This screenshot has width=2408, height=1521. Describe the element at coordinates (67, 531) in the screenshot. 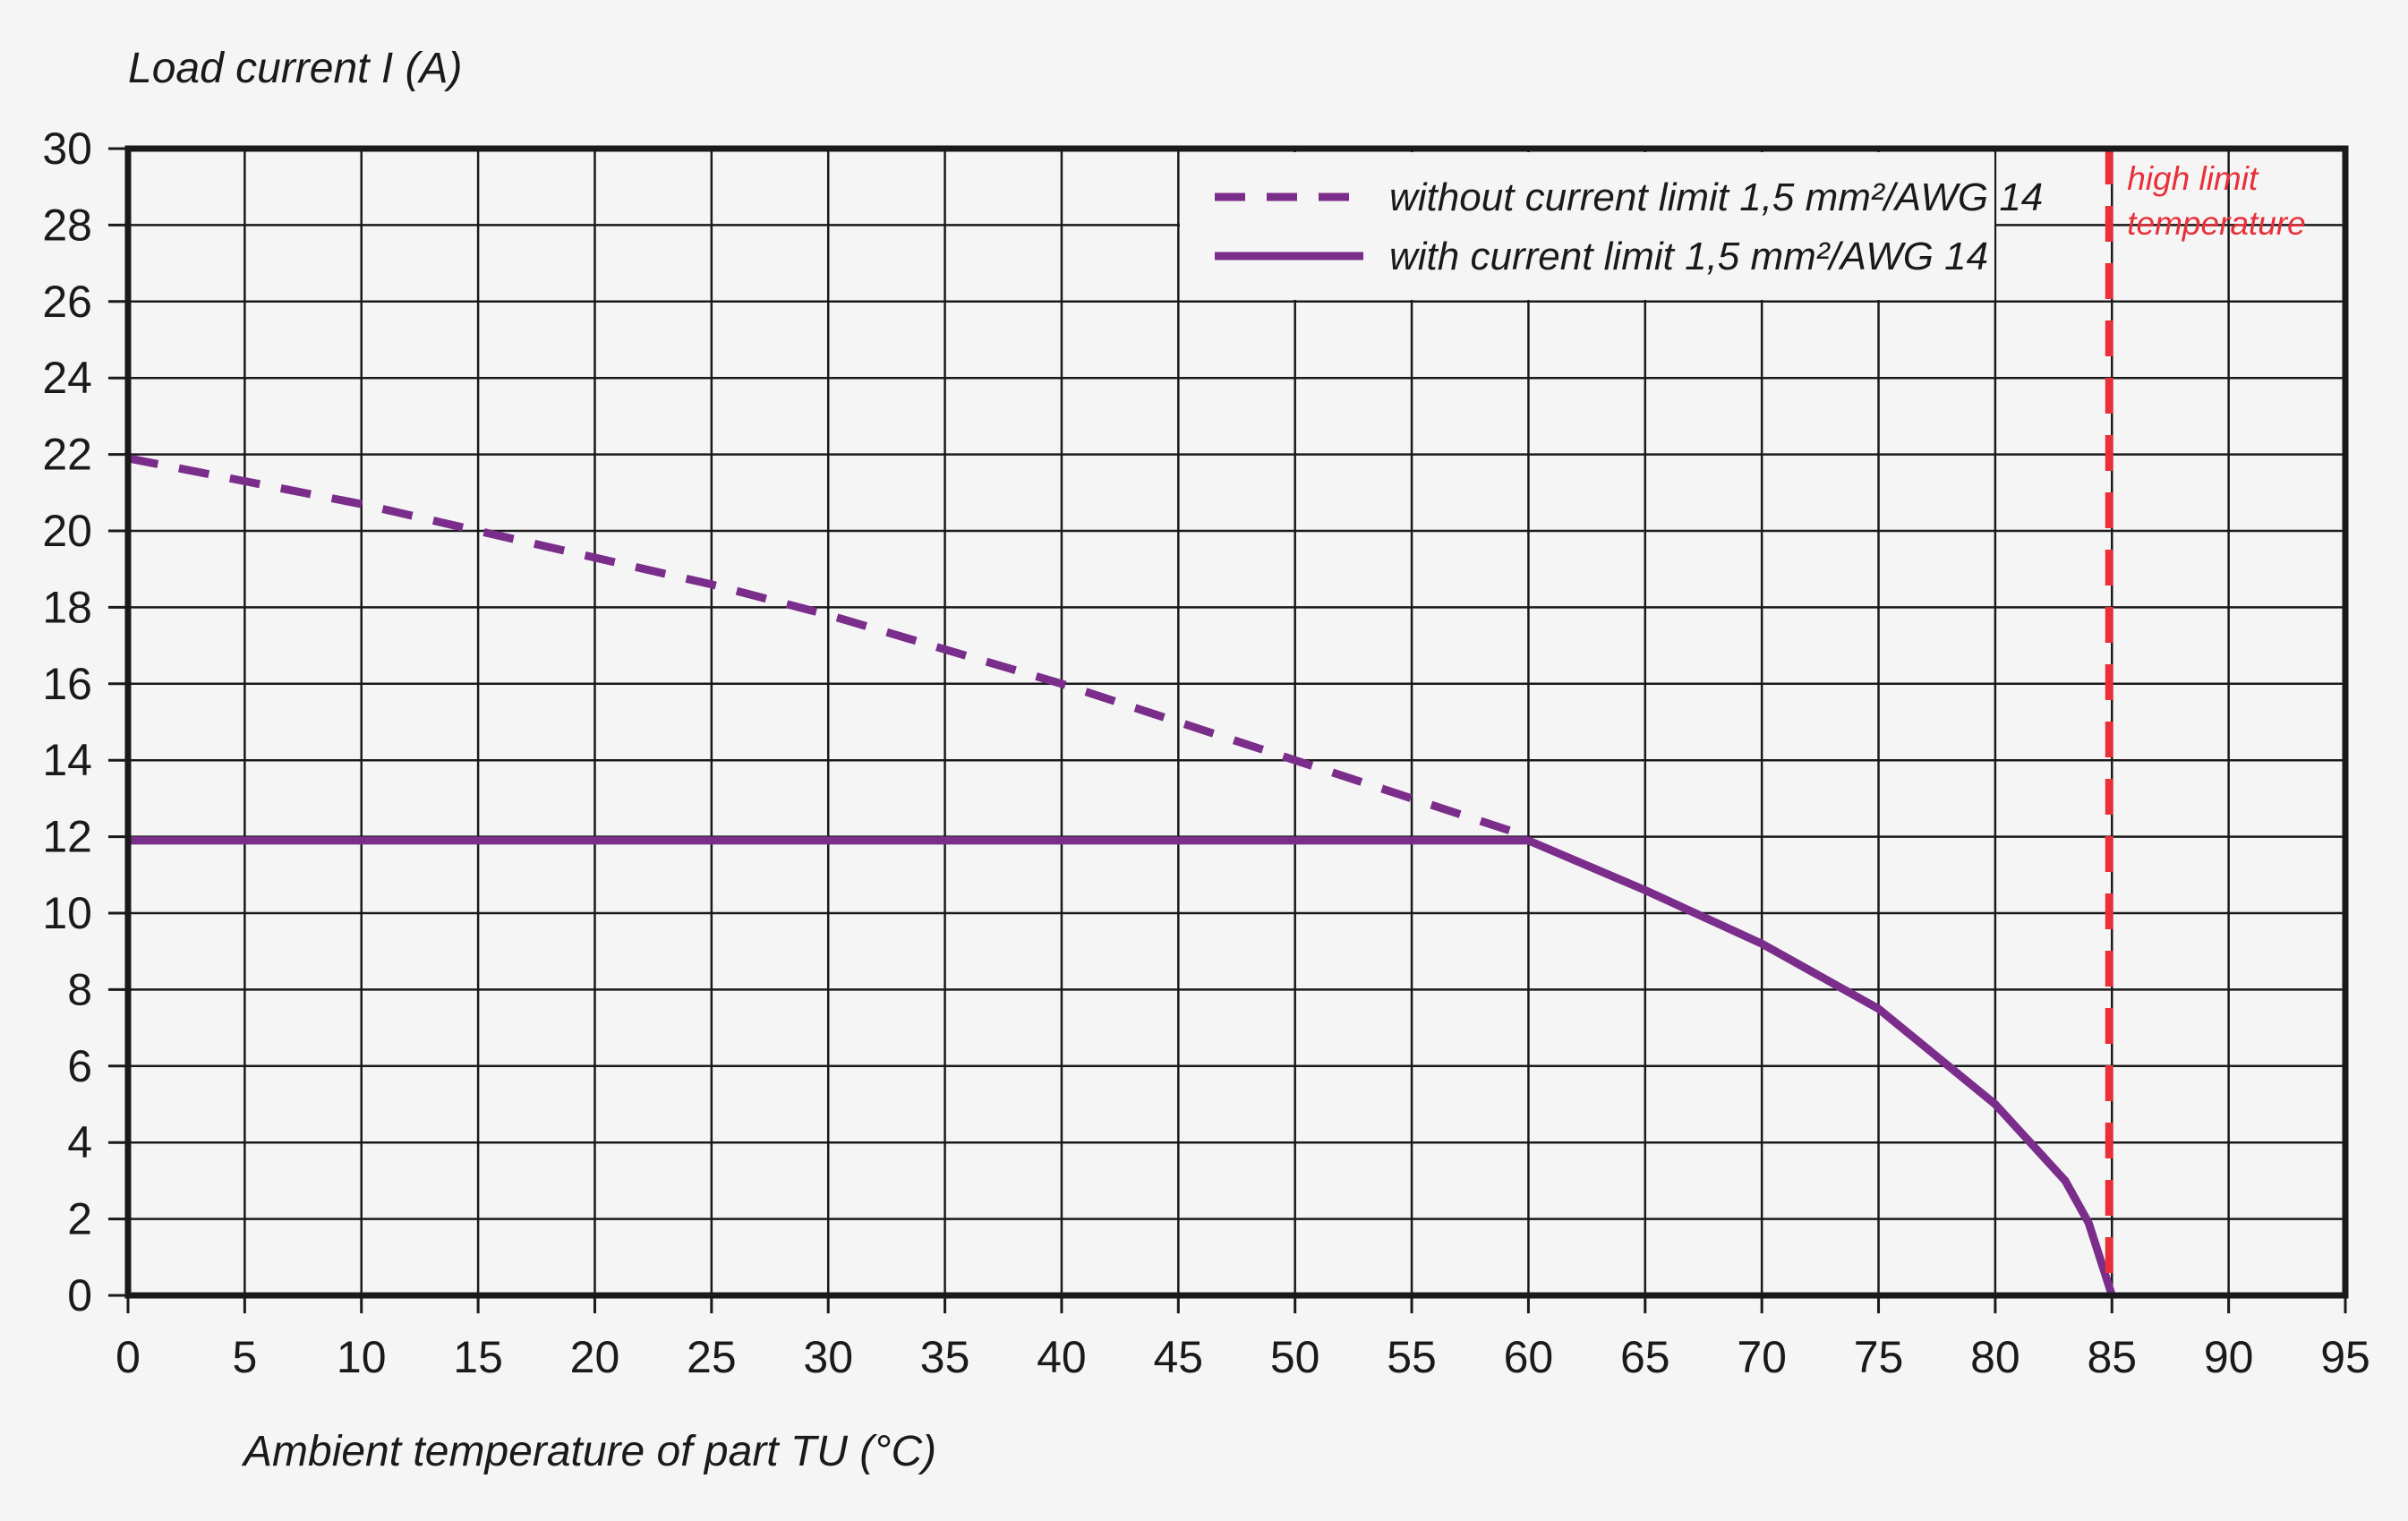

I see `y-tick-label: 20` at that location.